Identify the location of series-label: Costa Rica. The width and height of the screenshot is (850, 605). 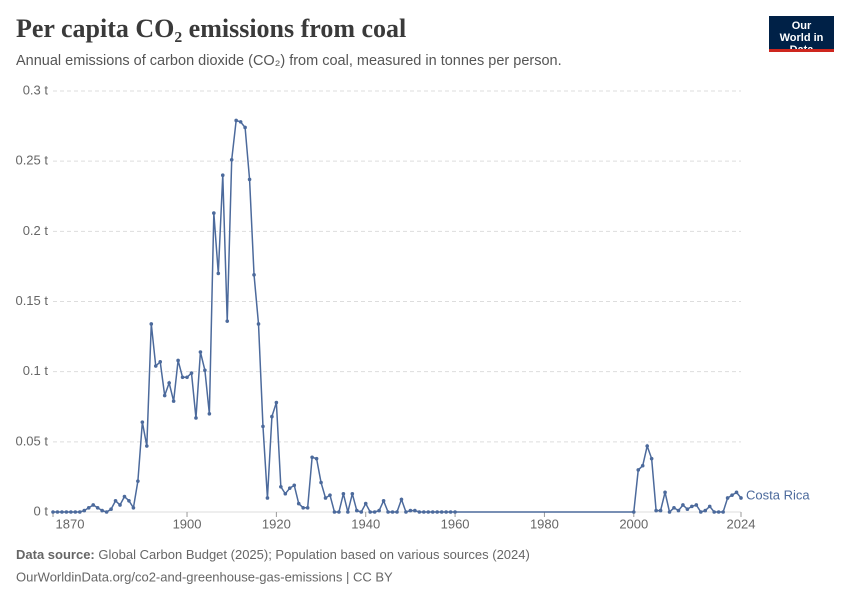
(778, 494).